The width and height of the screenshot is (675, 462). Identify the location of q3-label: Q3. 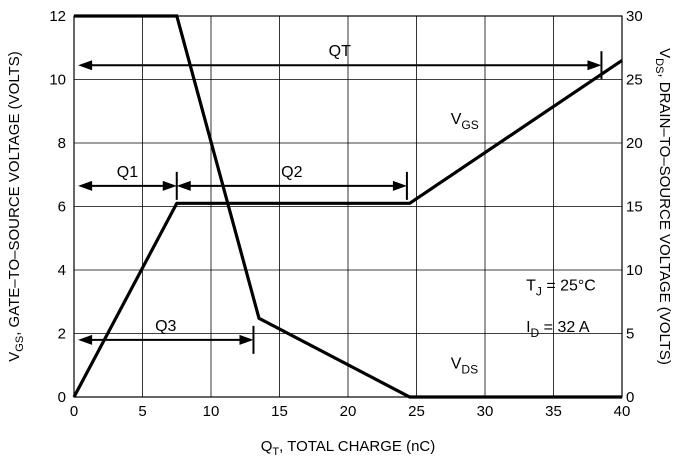
(165, 326).